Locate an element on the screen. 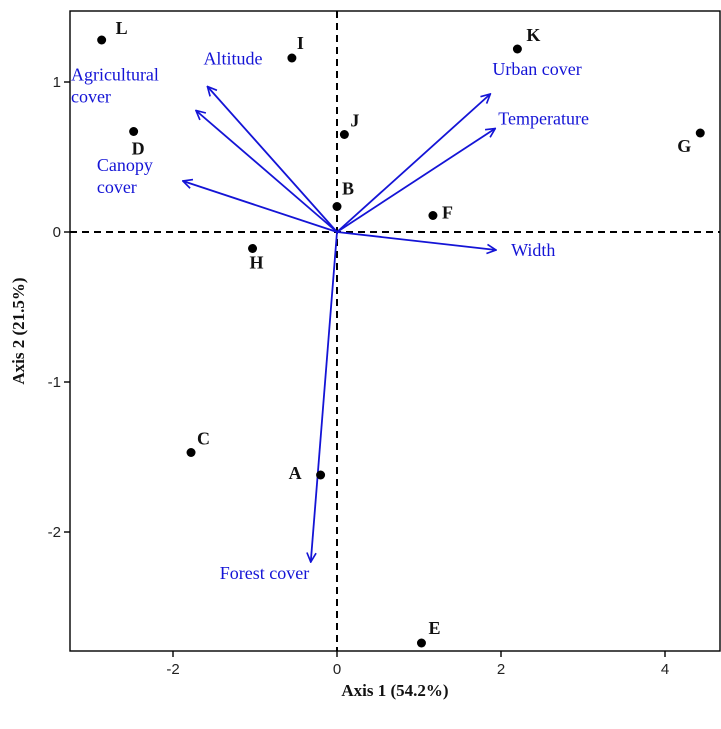 The height and width of the screenshot is (729, 721). point-label-E: E is located at coordinates (434, 628).